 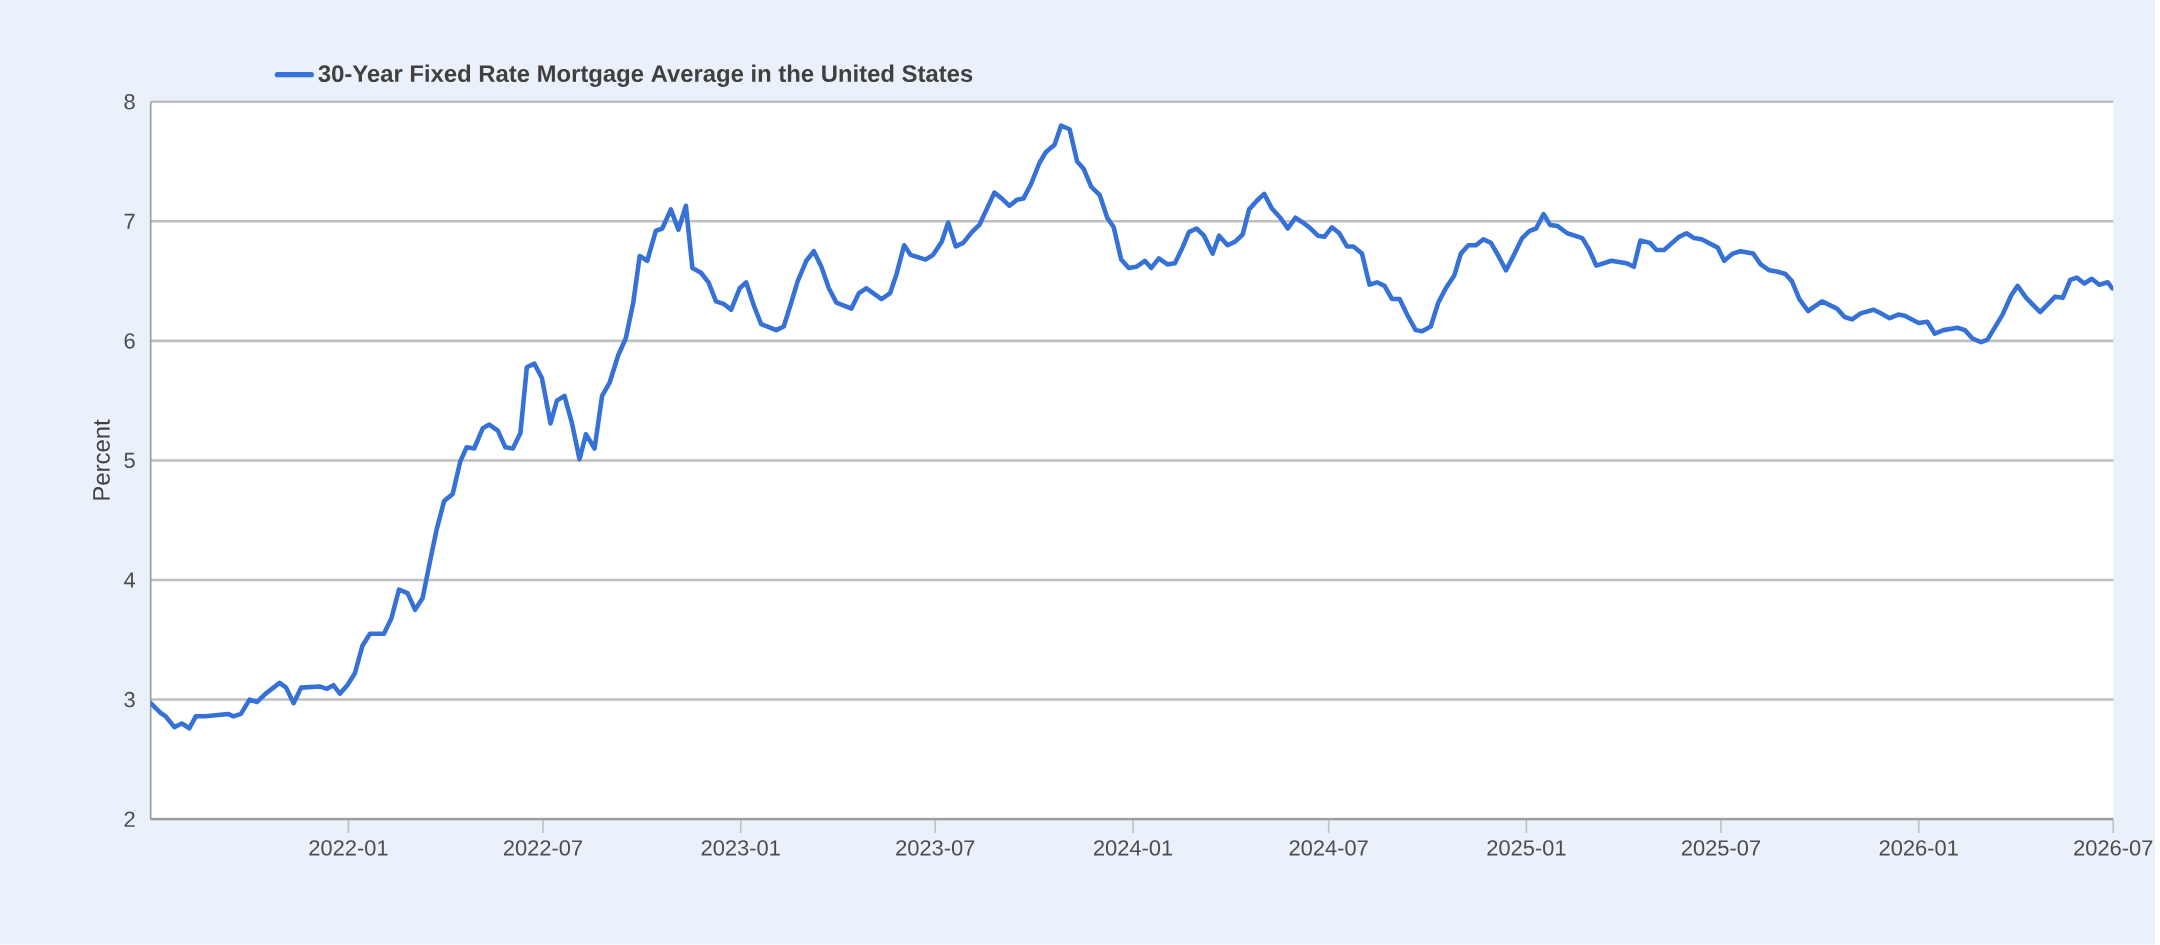 What do you see at coordinates (1526, 848) in the screenshot?
I see `x-tick-label: 2025-01` at bounding box center [1526, 848].